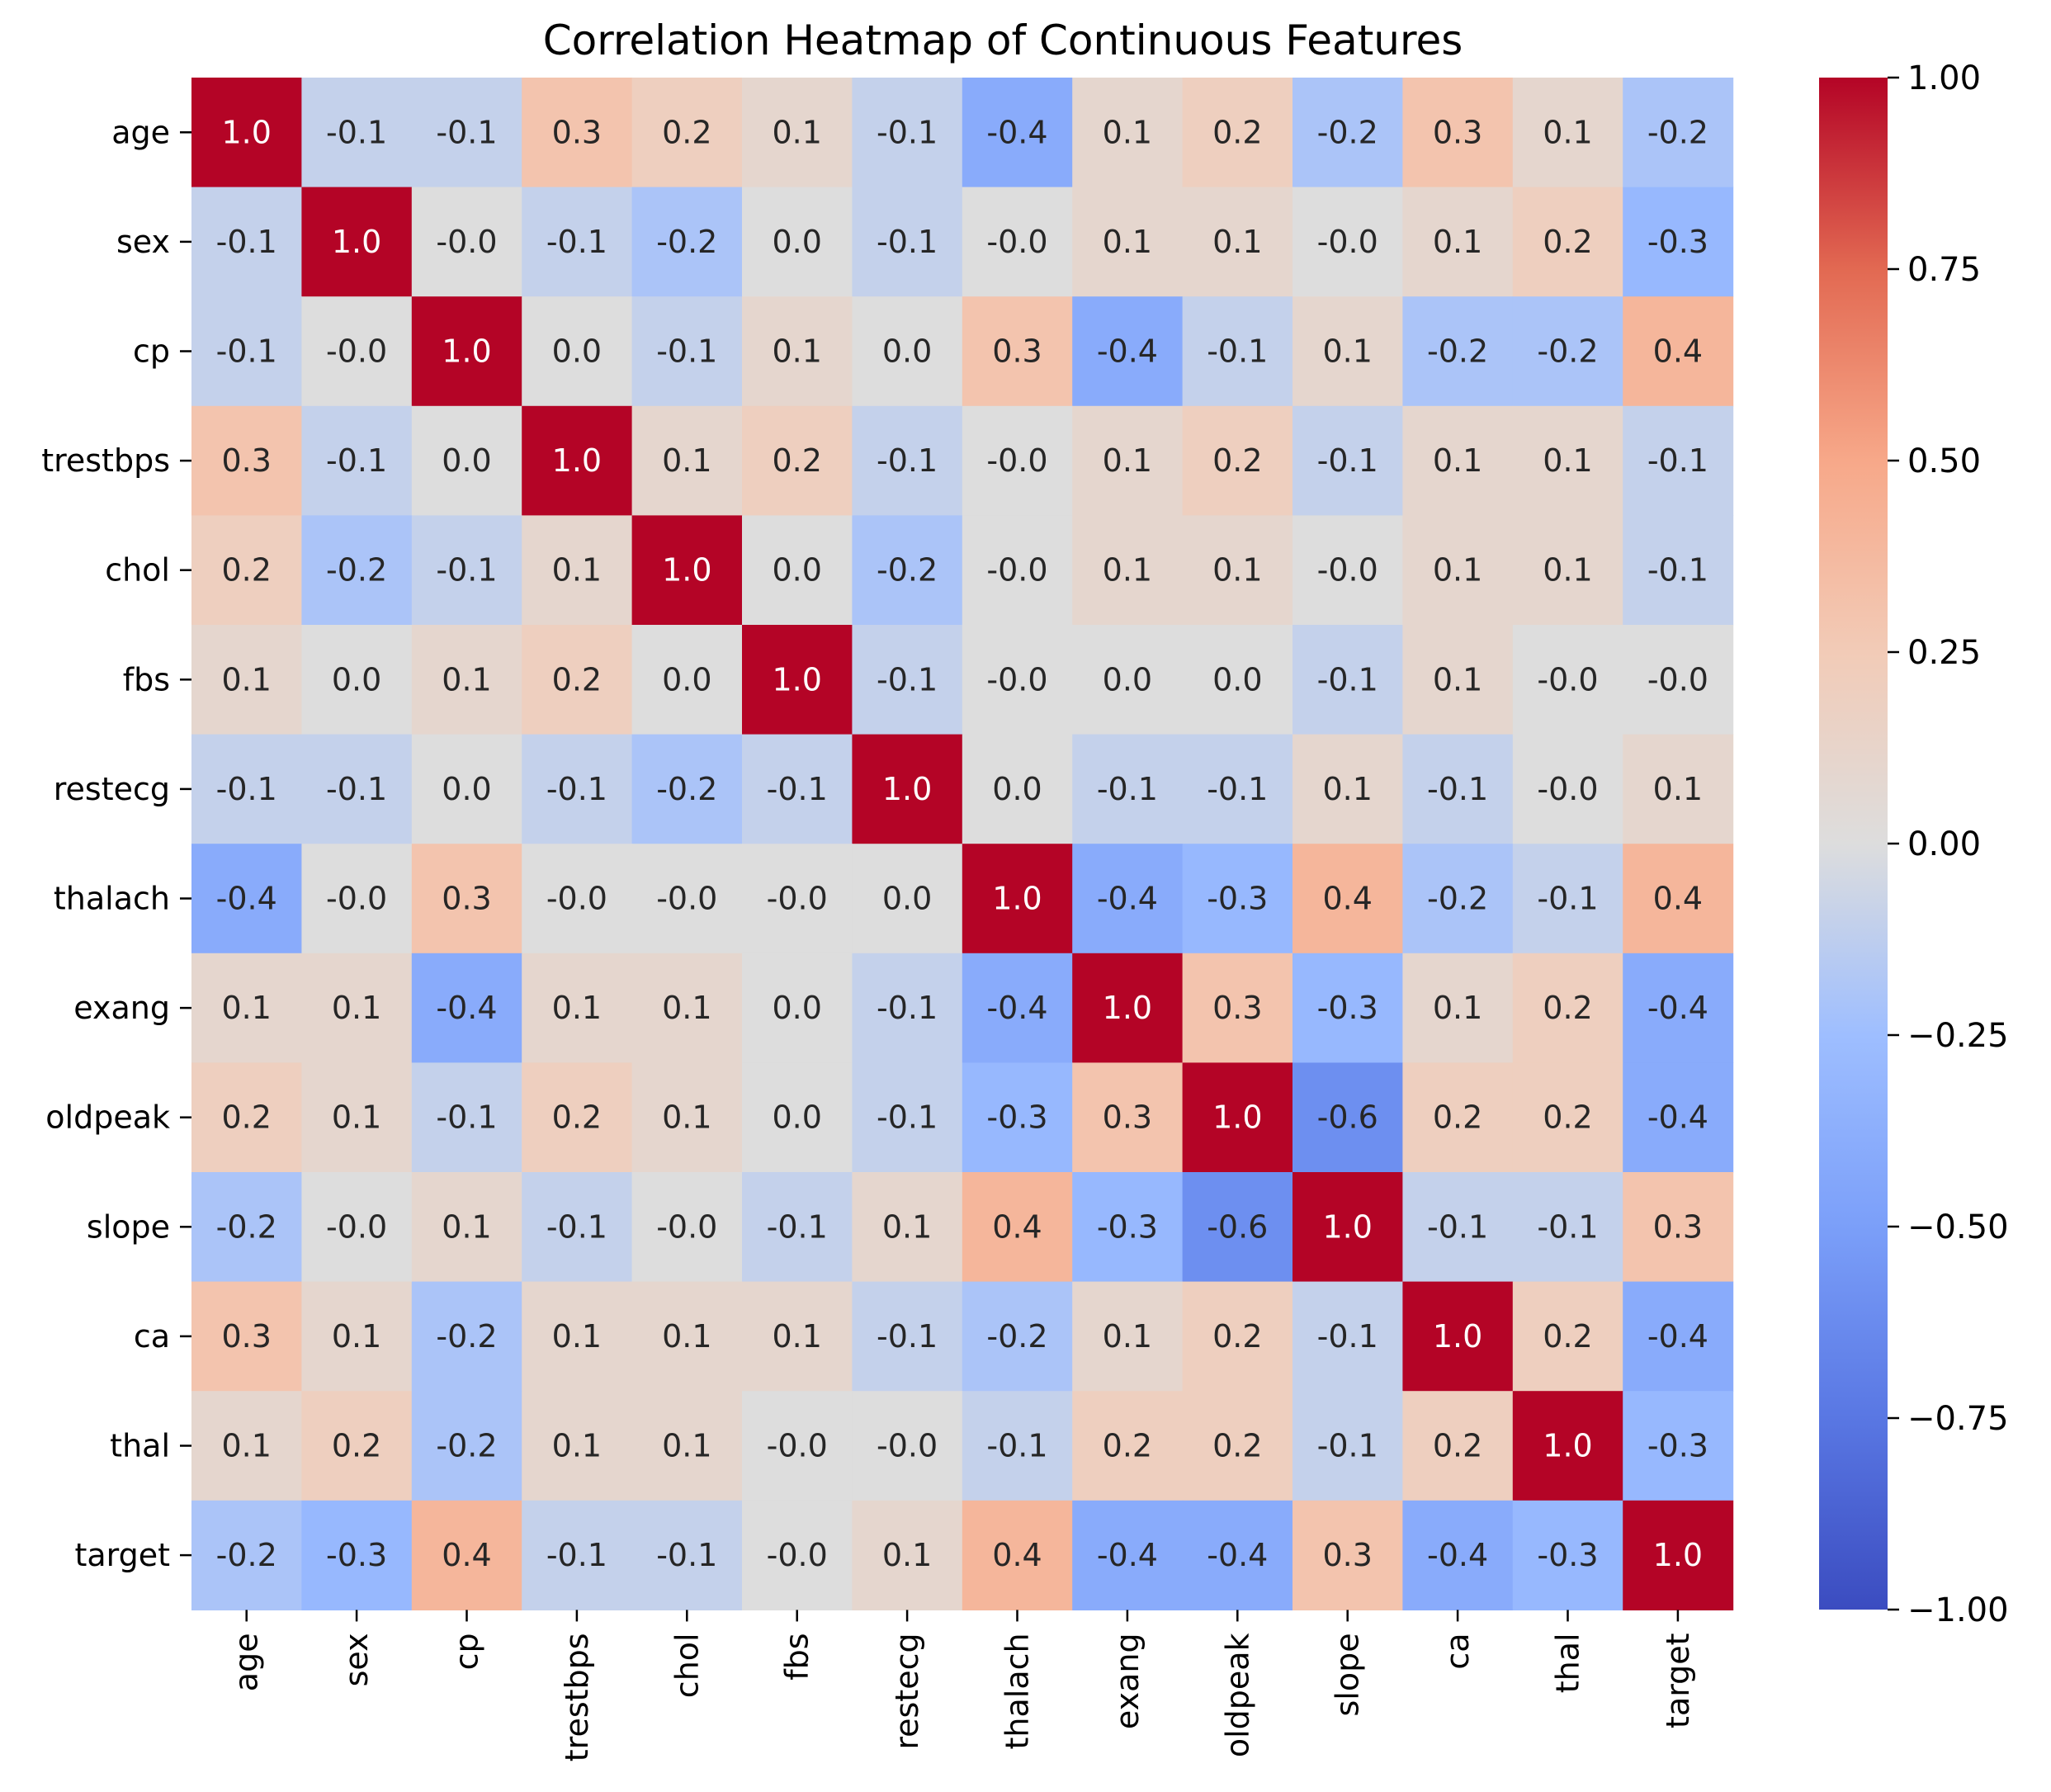 The width and height of the screenshot is (2051, 1792). What do you see at coordinates (246, 570) in the screenshot?
I see `heatmap-cell-chol-age` at bounding box center [246, 570].